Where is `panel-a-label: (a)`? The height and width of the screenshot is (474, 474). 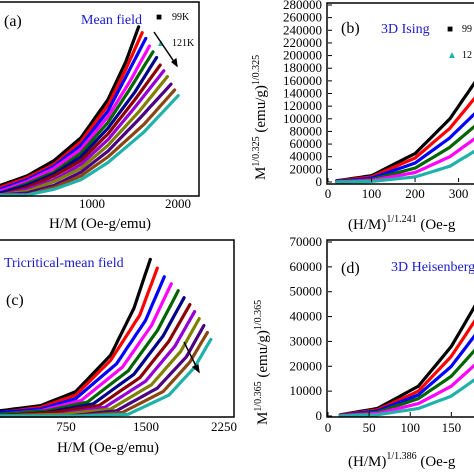 panel-a-label: (a) is located at coordinates (13, 21).